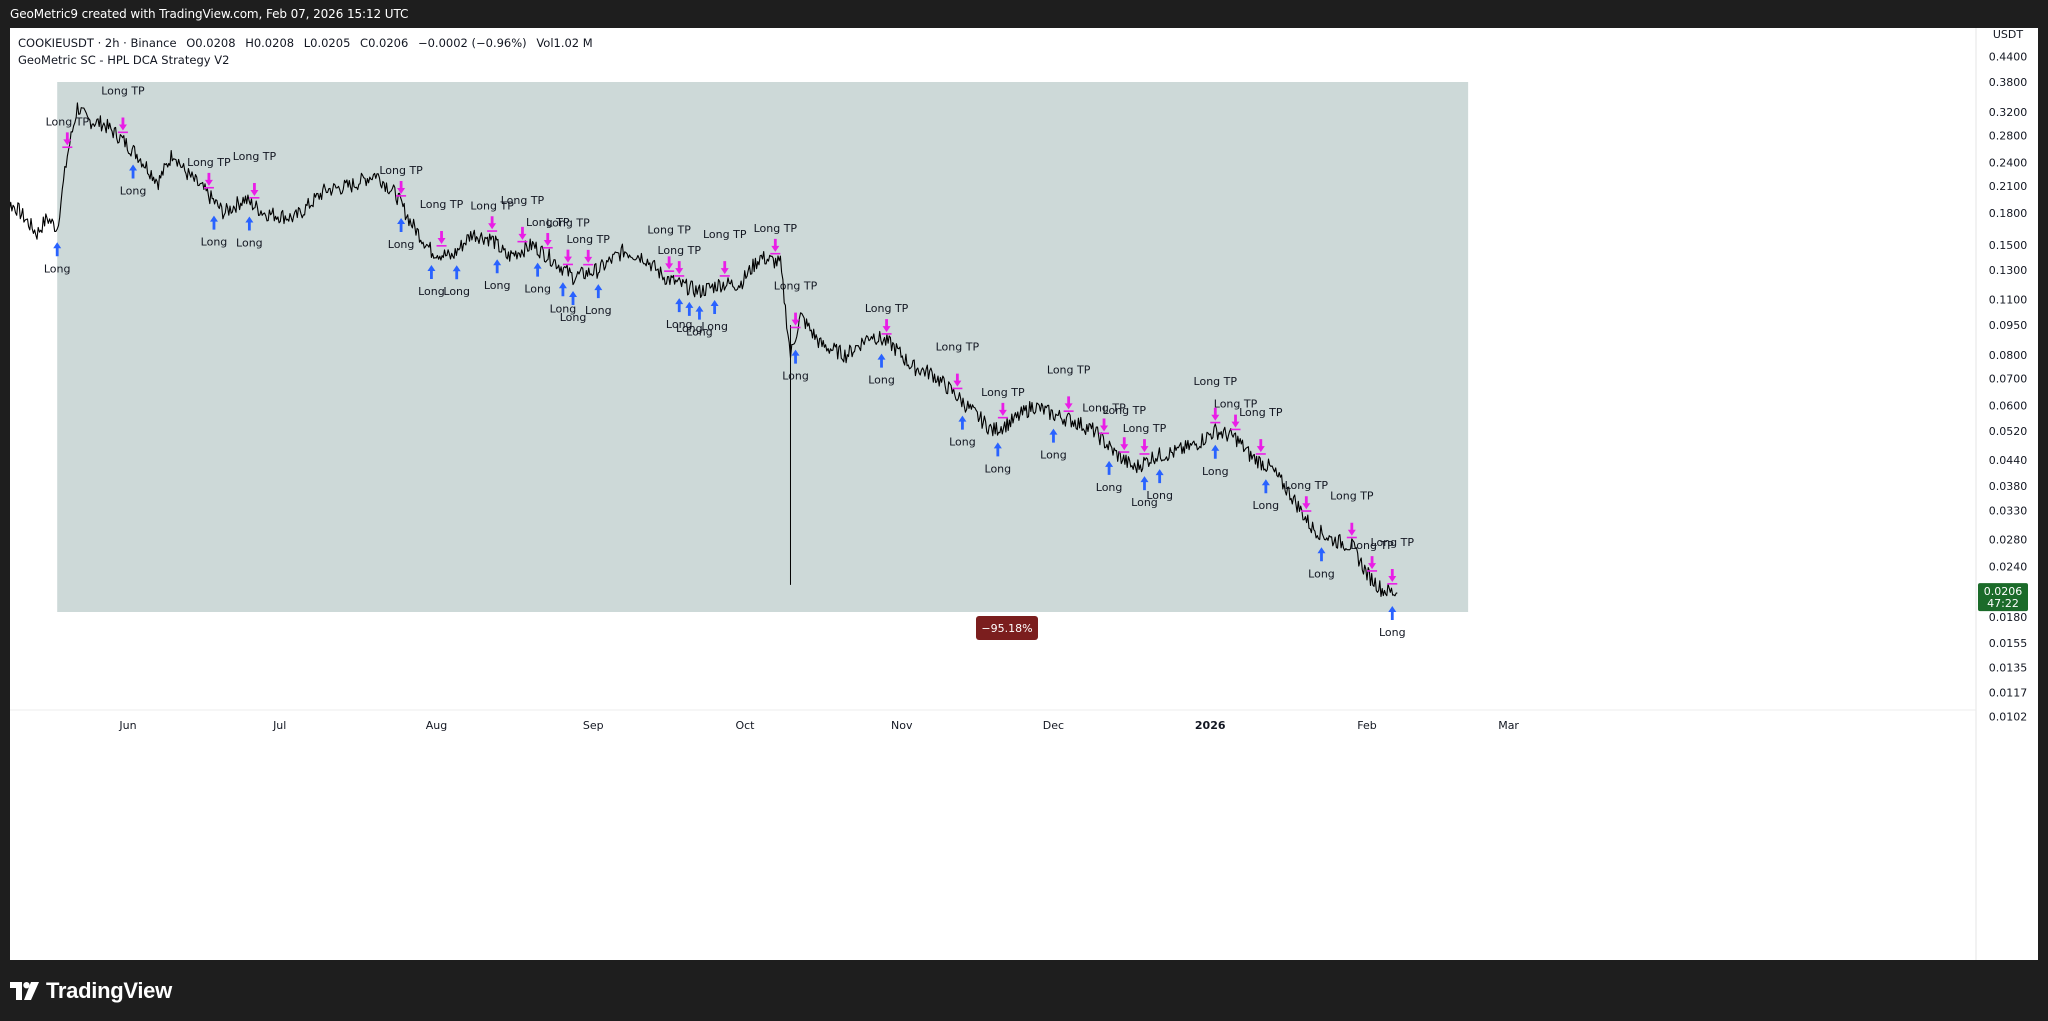 This screenshot has height=1021, width=2048. Describe the element at coordinates (2008, 486) in the screenshot. I see `y-tick-label: 0.0380` at that location.